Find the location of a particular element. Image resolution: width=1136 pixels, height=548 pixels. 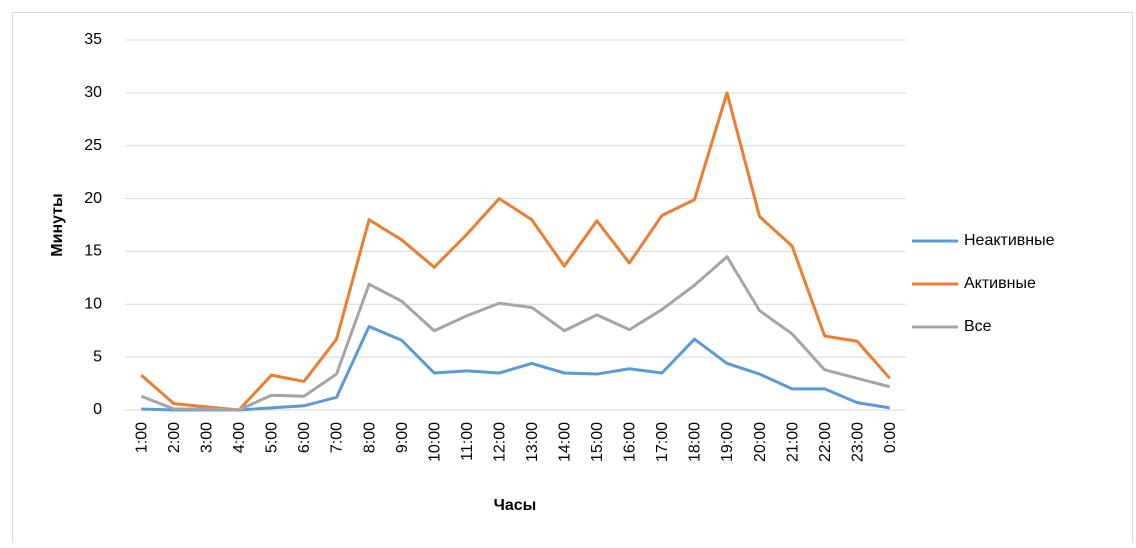

x-tick-label: 19:00 is located at coordinates (727, 442).